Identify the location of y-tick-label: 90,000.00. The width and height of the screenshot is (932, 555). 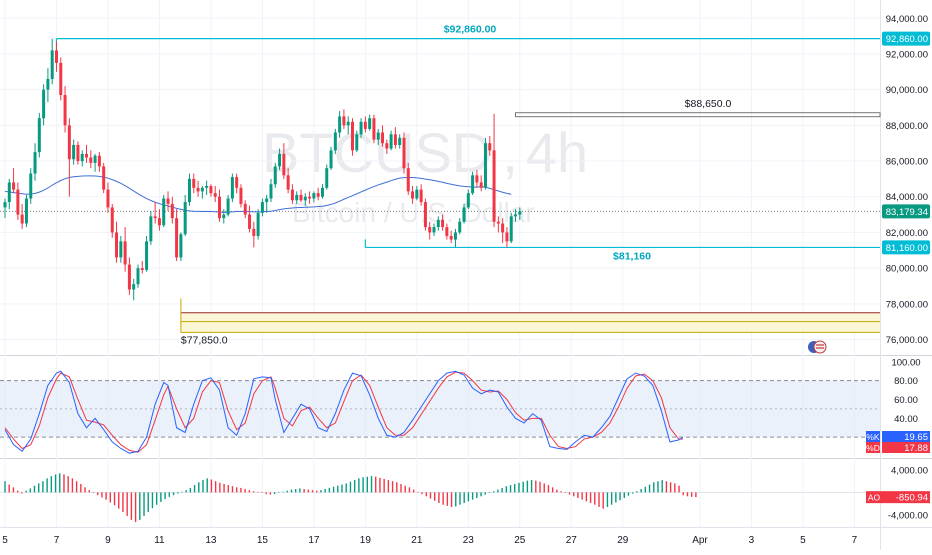
(907, 90).